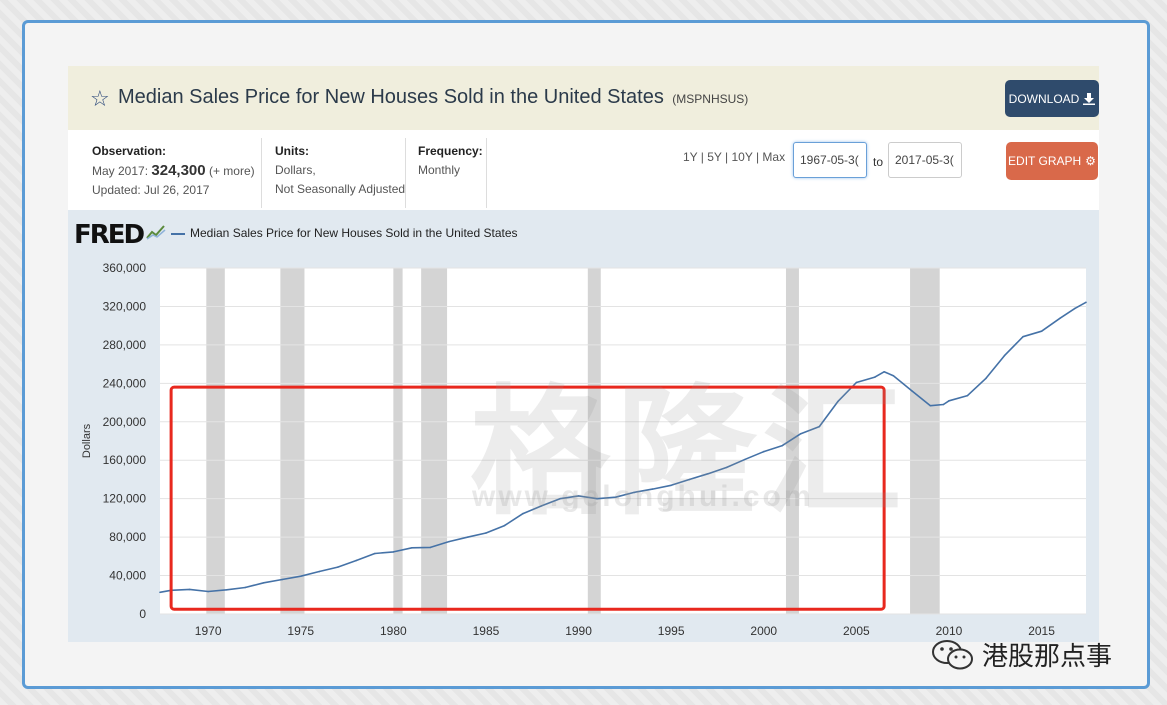  I want to click on x-tick-label: 1995, so click(671, 631).